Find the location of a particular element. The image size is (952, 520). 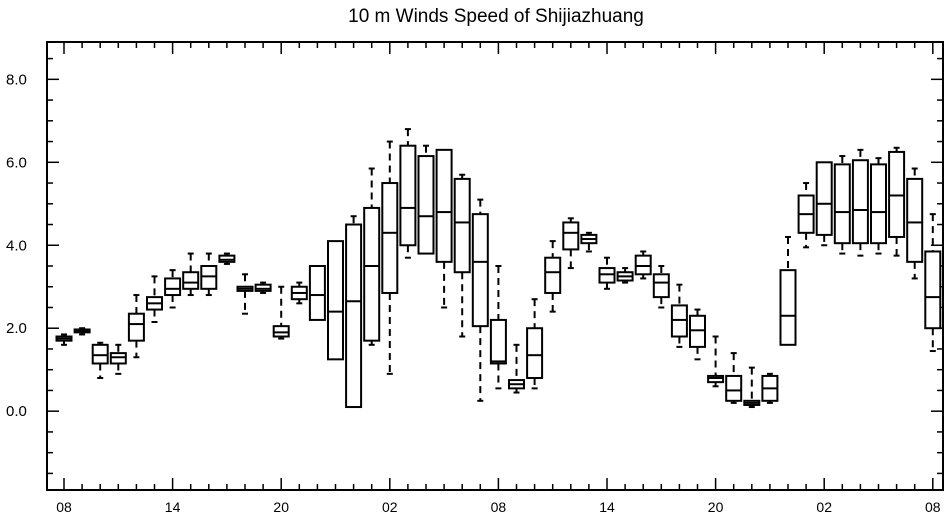

chart-title: 10 m Winds Speed of Shijiazhuang is located at coordinates (496, 16).